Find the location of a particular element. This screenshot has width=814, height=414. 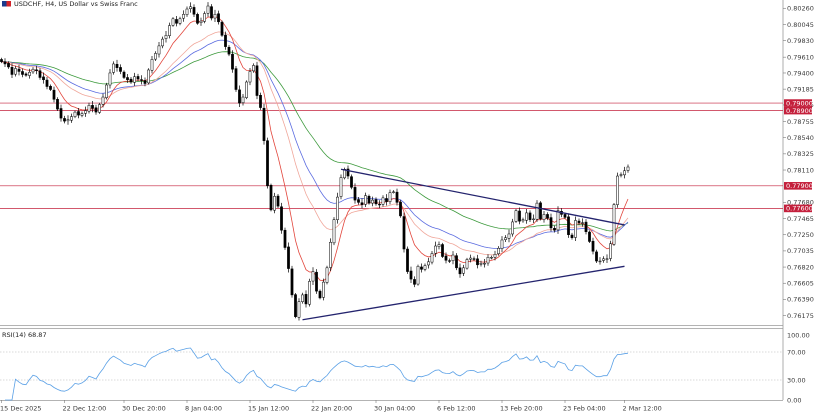

timeframe-label: H4 is located at coordinates (49, 4).